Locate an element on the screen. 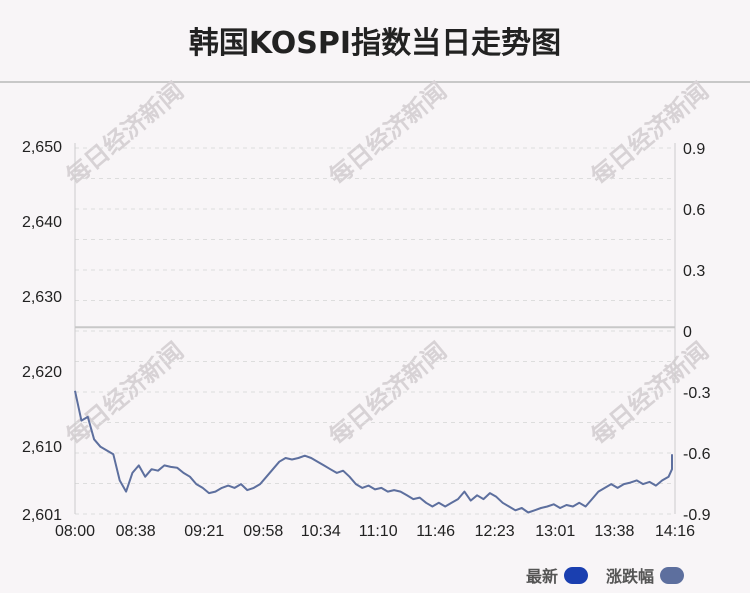  x-tick-label: 08:00 is located at coordinates (75, 531).